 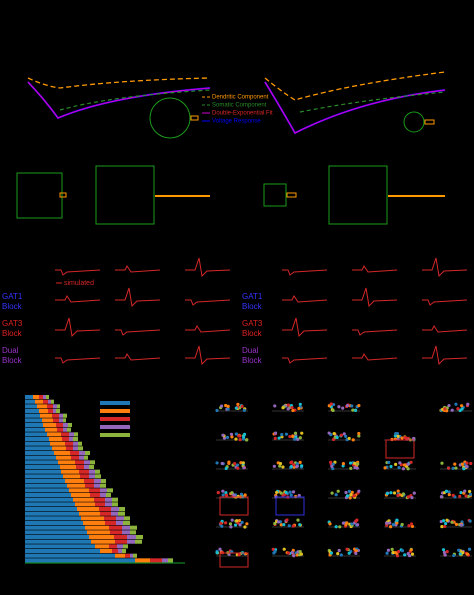 I want to click on legend-swatch, so click(x=115, y=411).